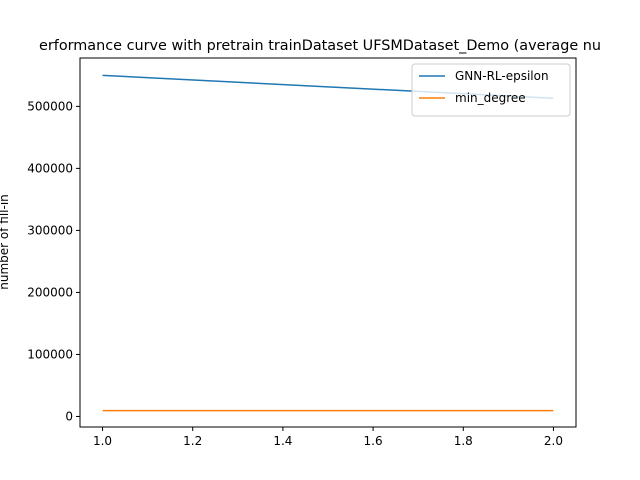 This screenshot has height=480, width=640. Describe the element at coordinates (102, 441) in the screenshot. I see `x-tick-label: 1.0` at that location.